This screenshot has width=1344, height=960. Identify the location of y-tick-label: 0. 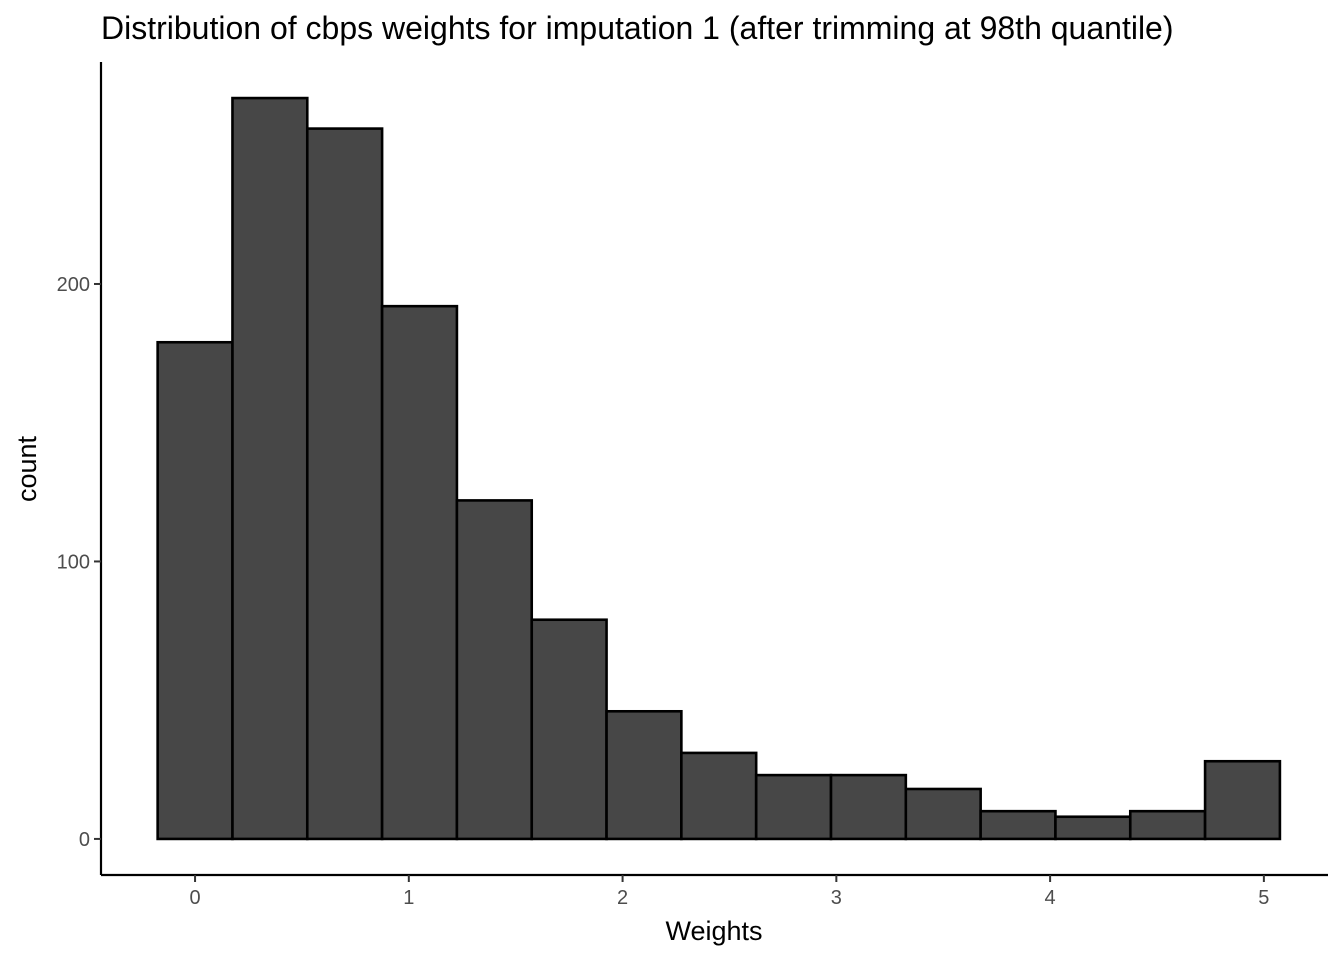
(84, 840).